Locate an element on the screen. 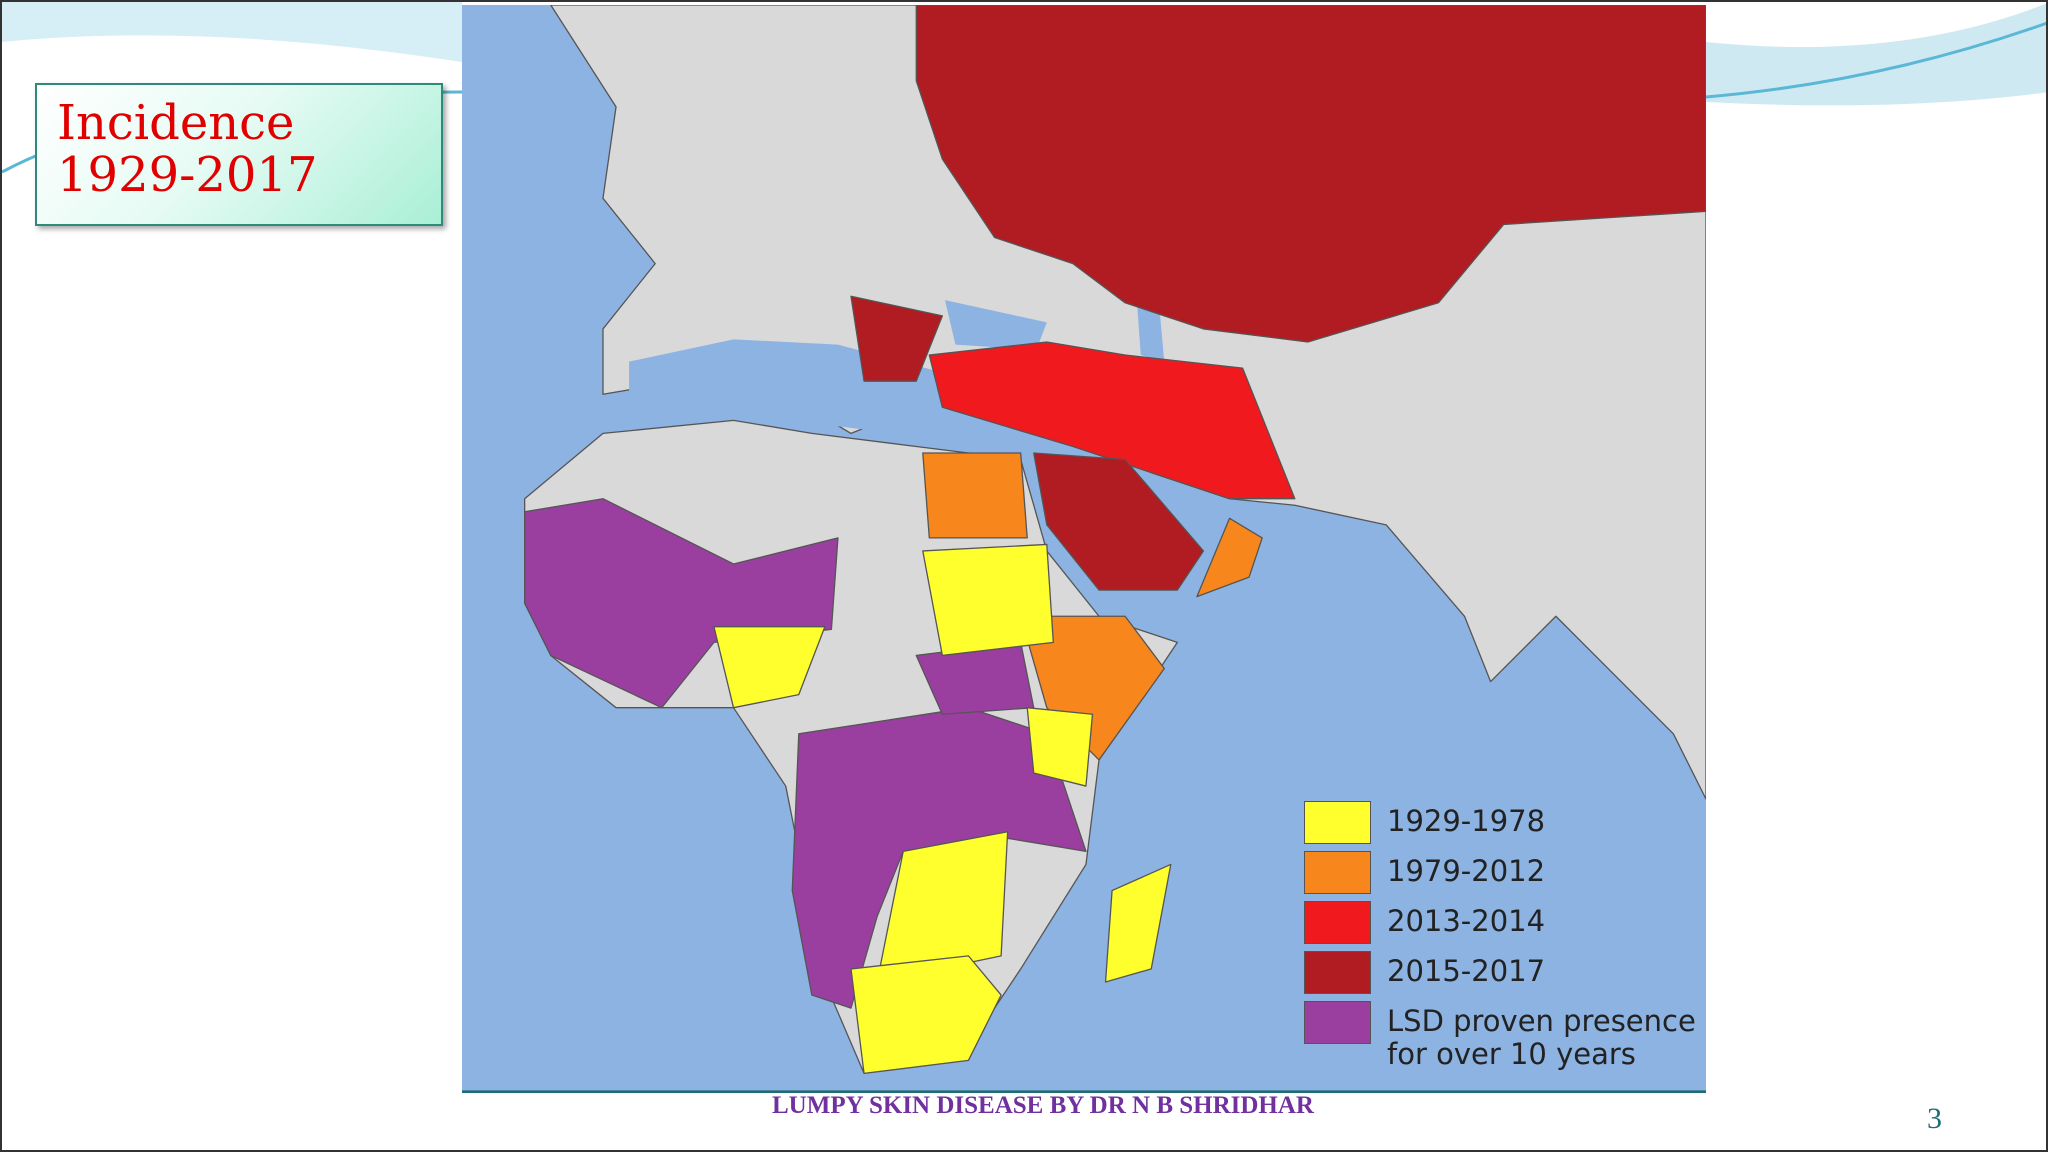  swoosh-line is located at coordinates (1875, 60).